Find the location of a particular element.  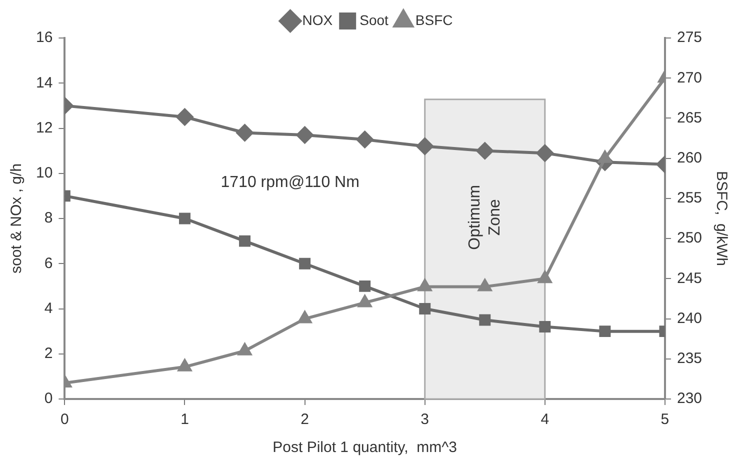

y2-tick-label: 260 is located at coordinates (689, 157).